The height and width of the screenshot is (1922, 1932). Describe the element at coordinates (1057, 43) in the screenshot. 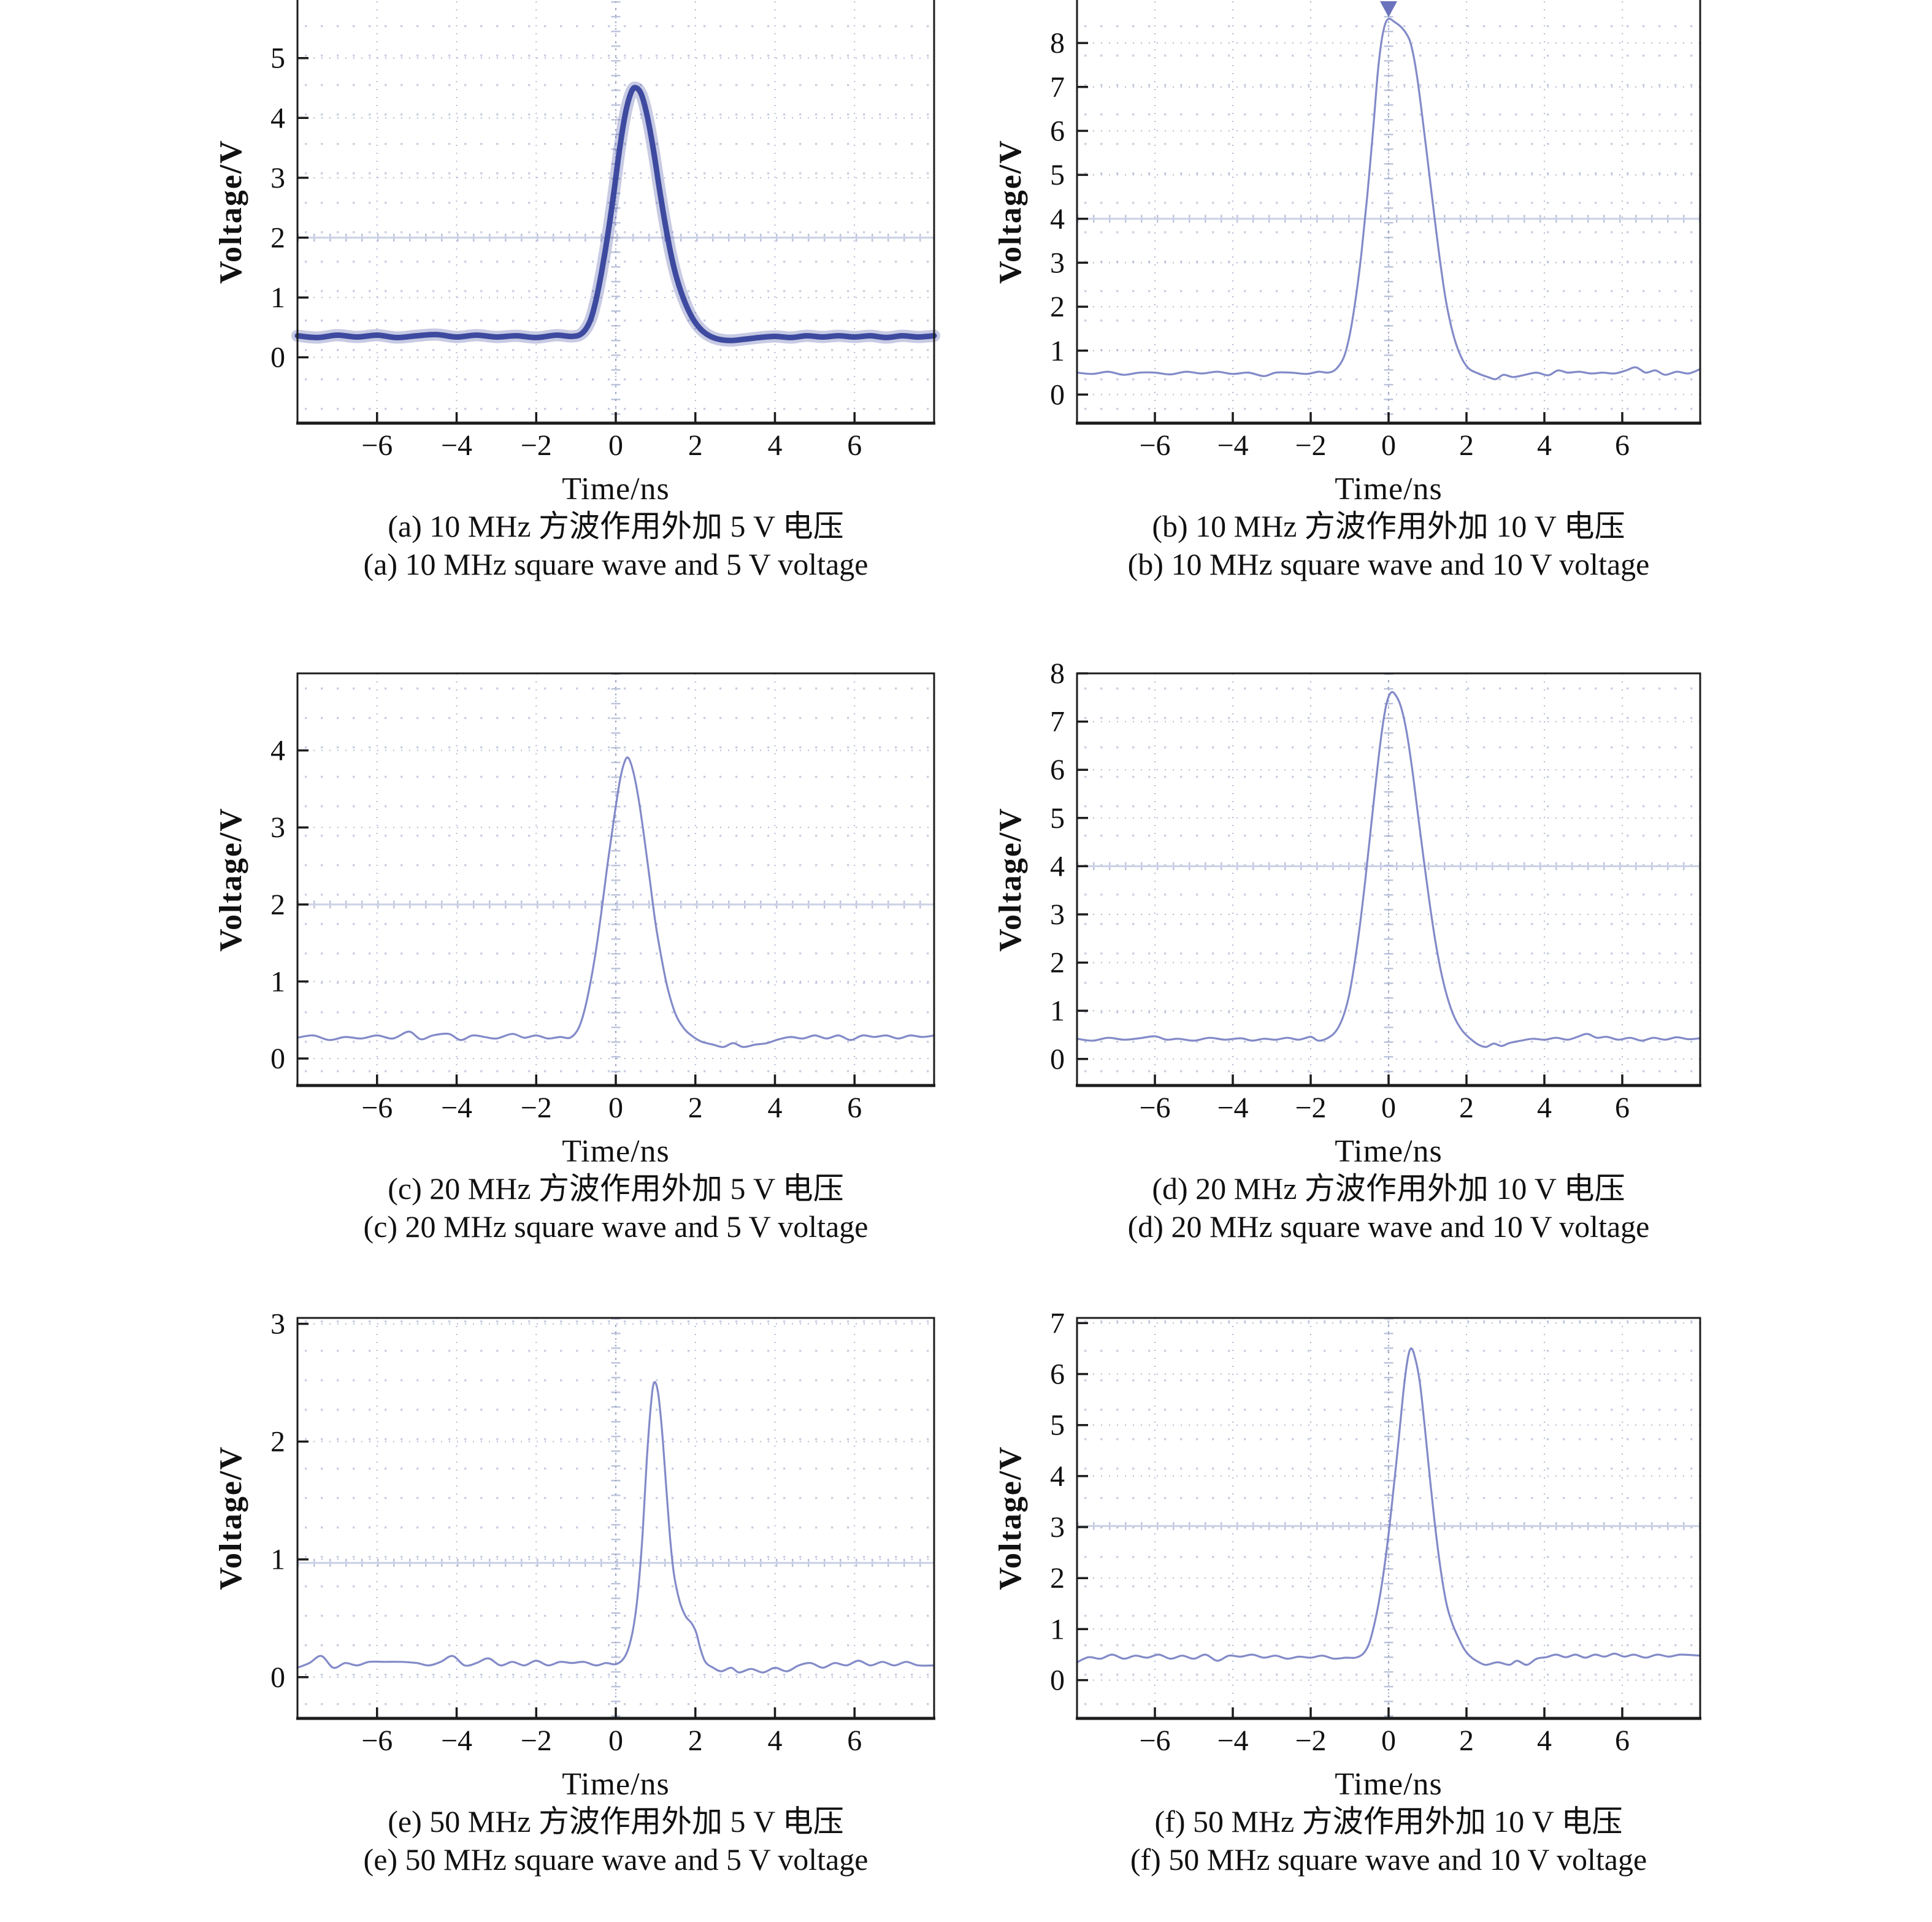

I see `y-tick-label: 8` at that location.